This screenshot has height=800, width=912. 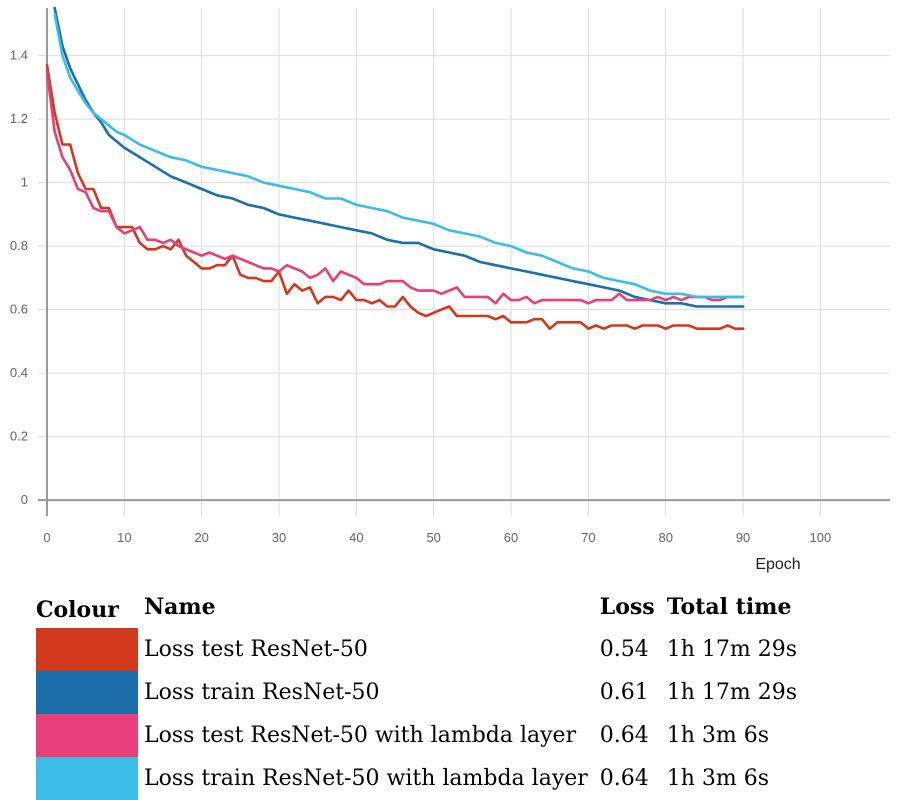 I want to click on y-tick-label: 0.6, so click(x=19, y=309).